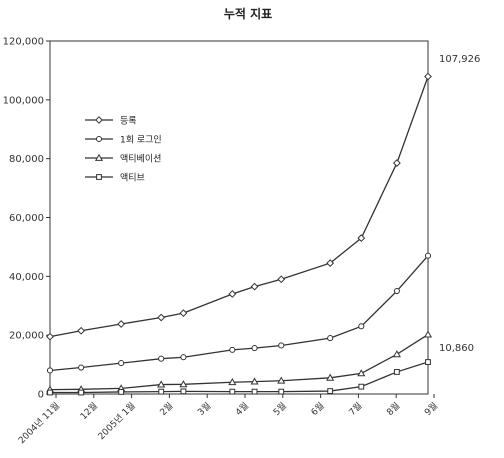 Image resolution: width=504 pixels, height=458 pixels. I want to click on legend-label: 등록, so click(128, 121).